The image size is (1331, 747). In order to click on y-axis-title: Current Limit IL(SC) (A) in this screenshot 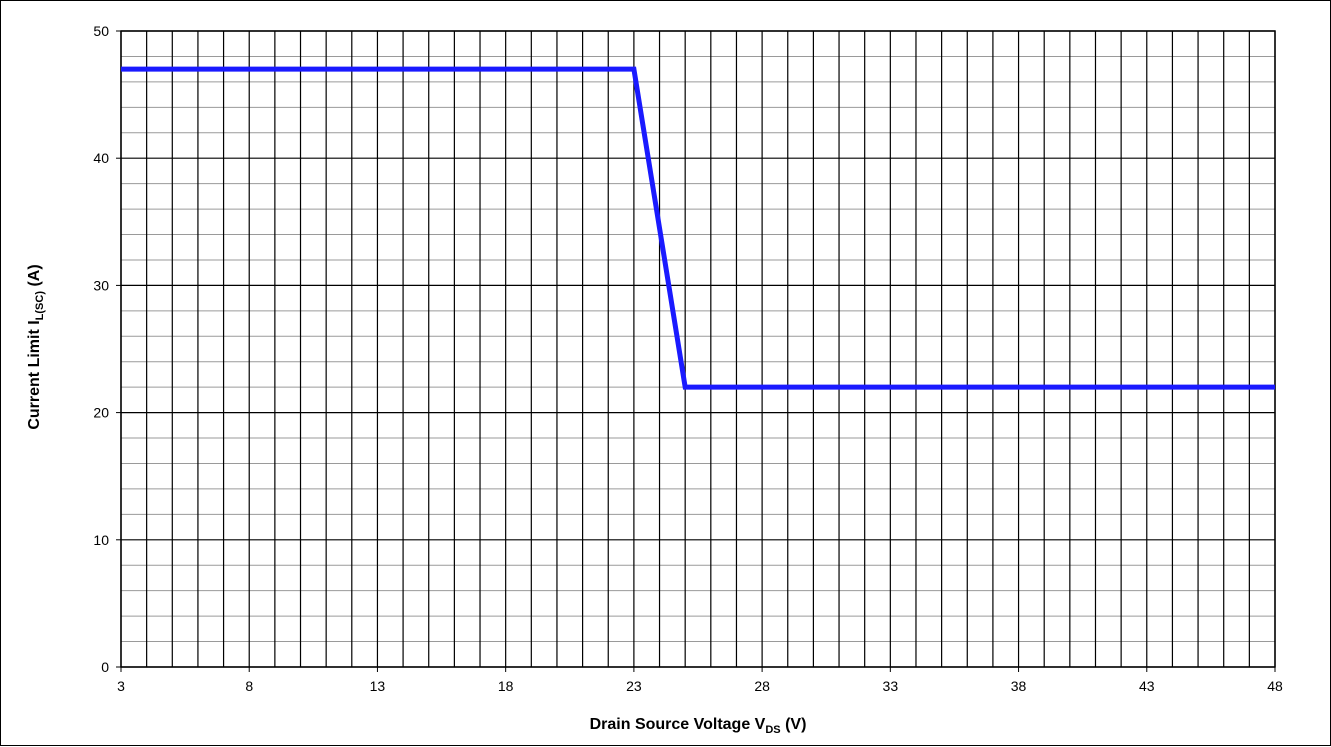, I will do `click(36, 346)`.